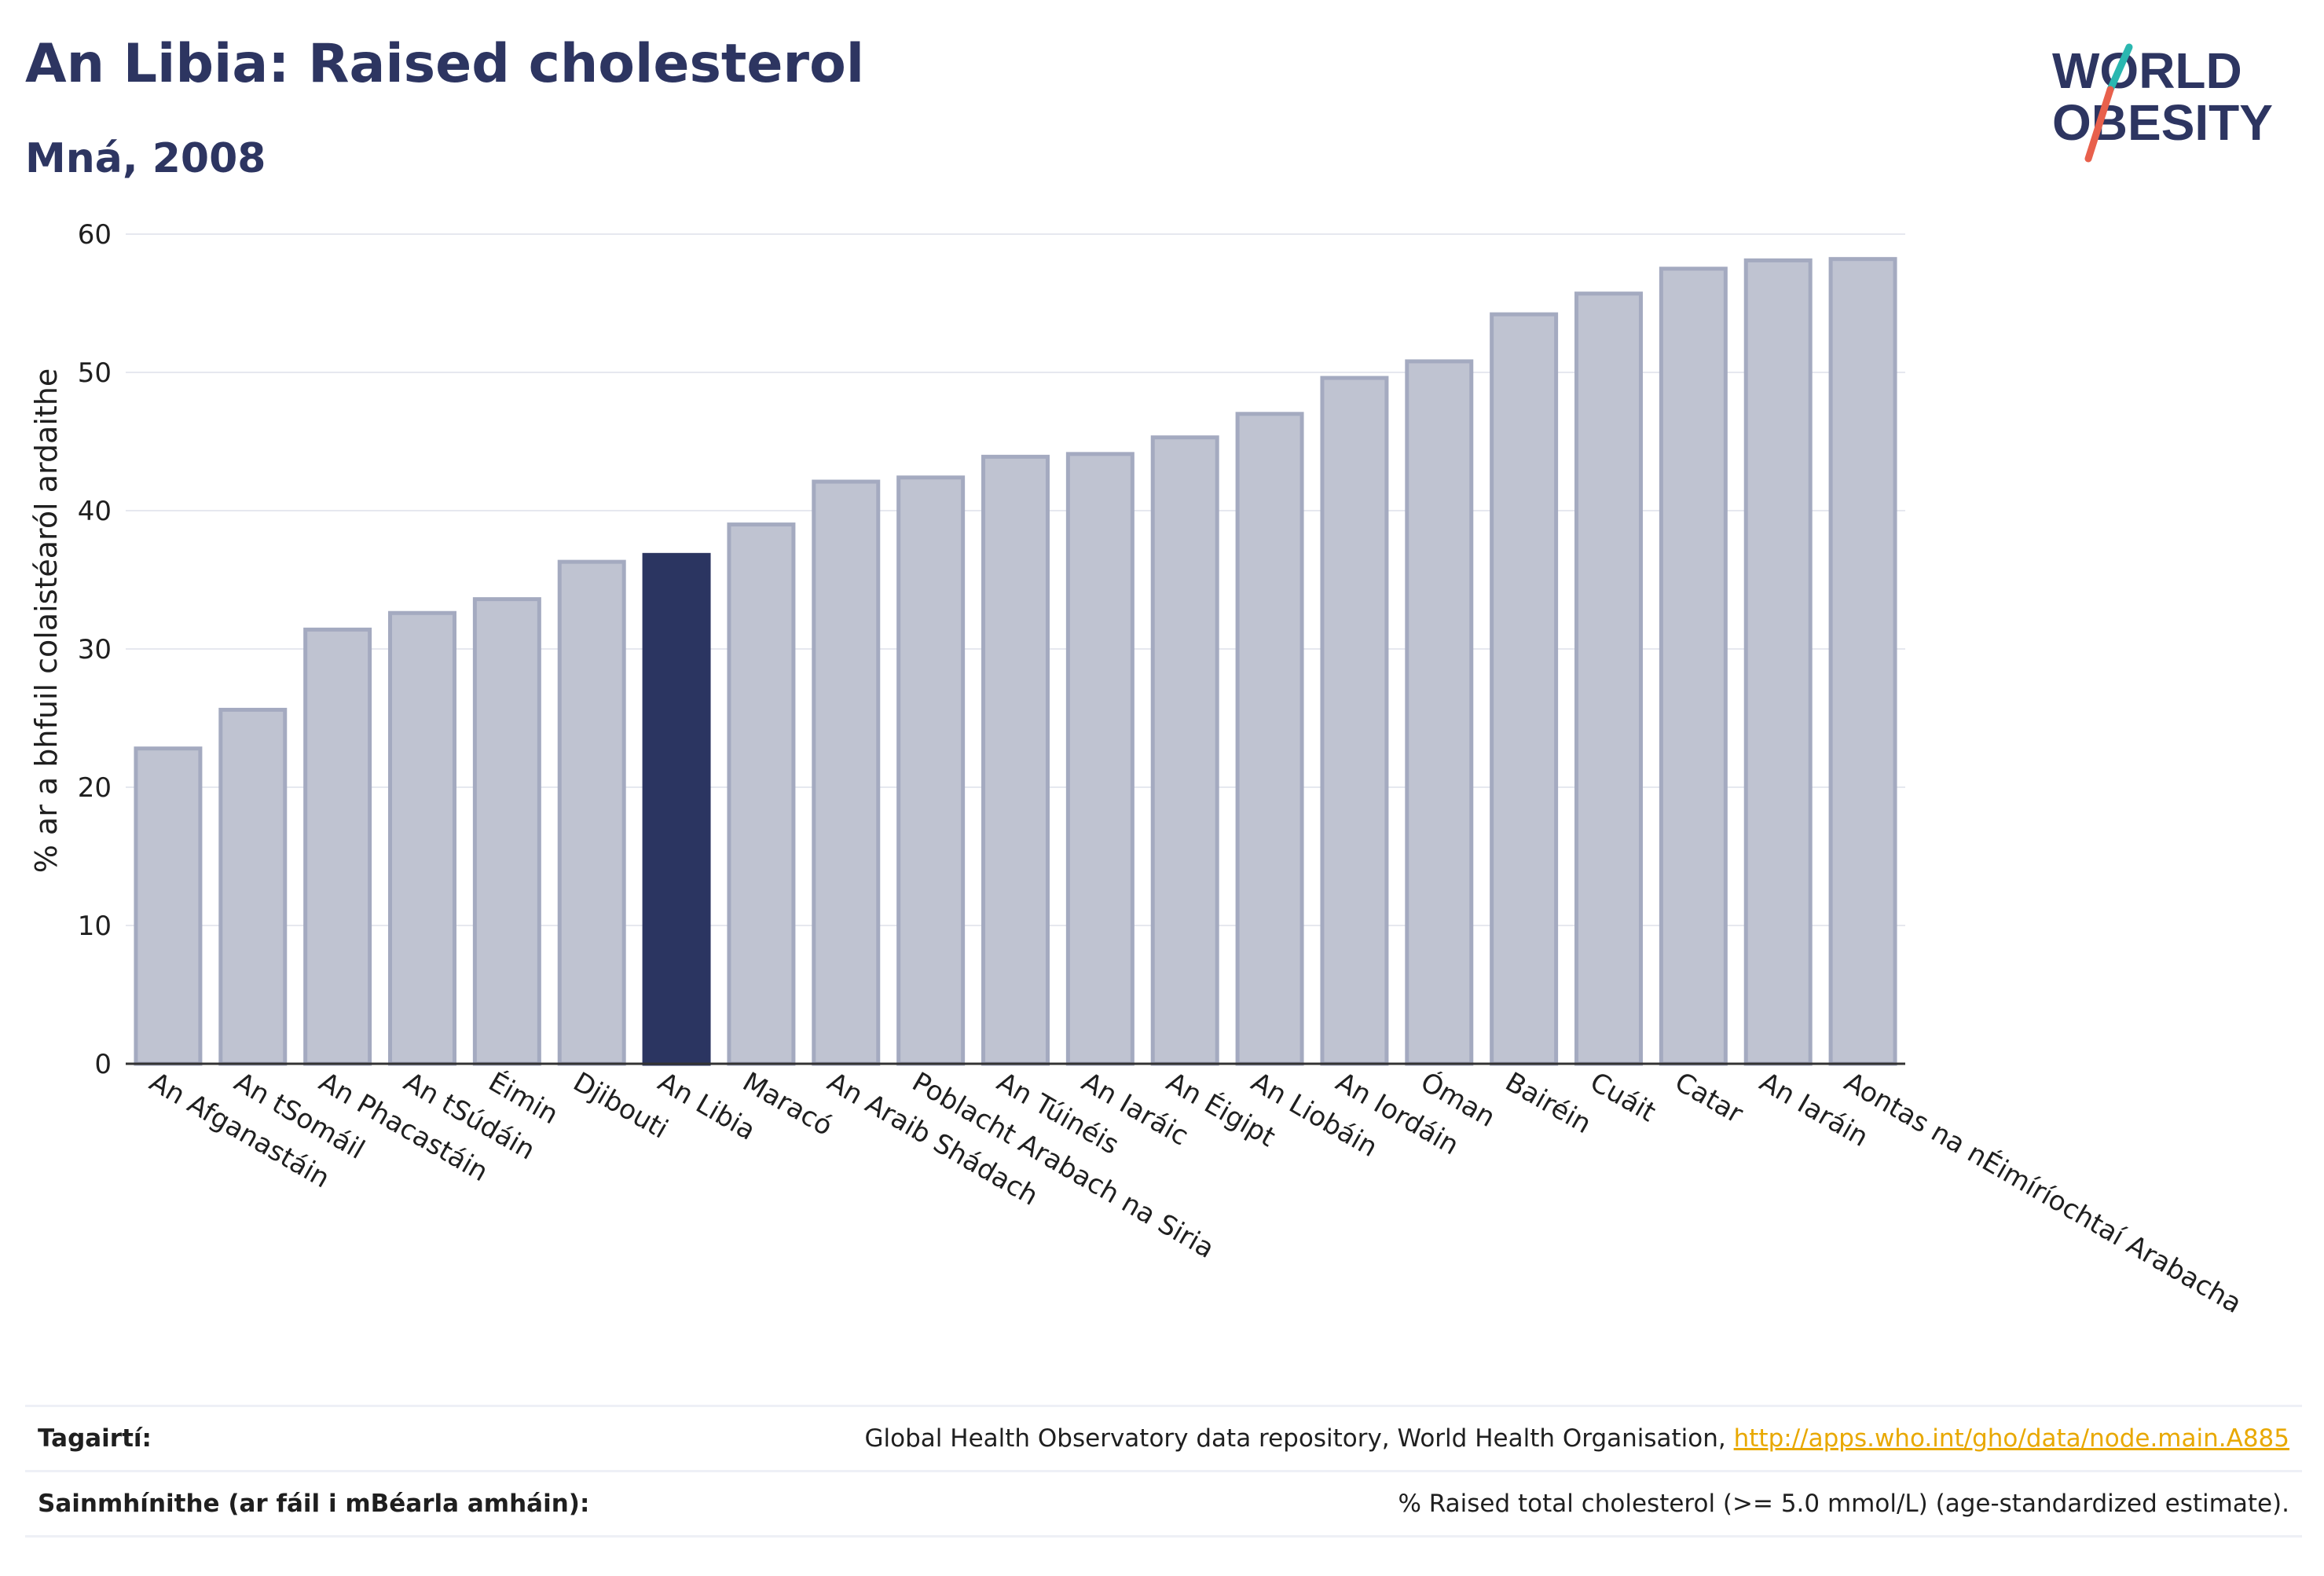 The width and height of the screenshot is (2324, 1576). I want to click on y-tick-label: 10, so click(95, 926).